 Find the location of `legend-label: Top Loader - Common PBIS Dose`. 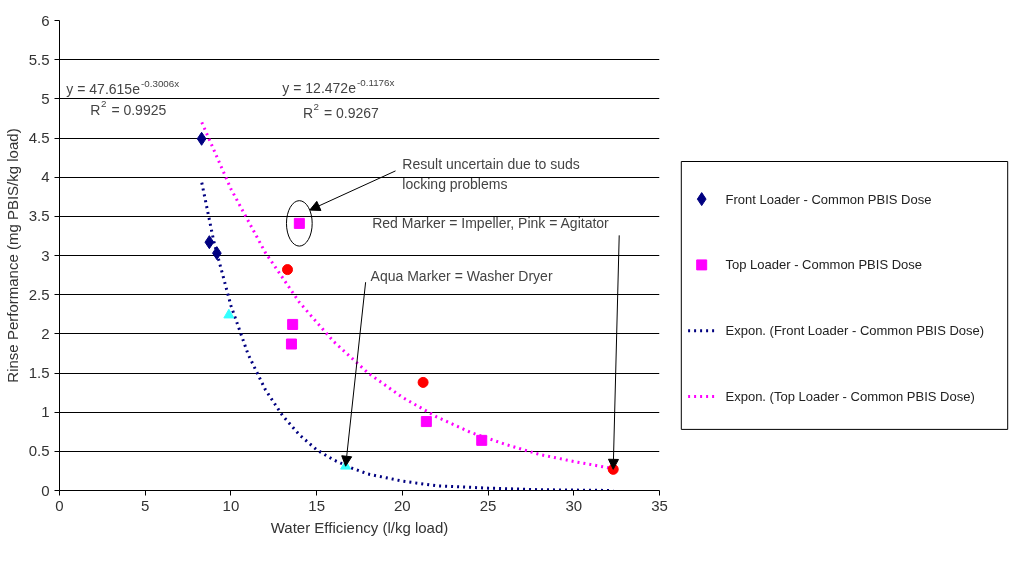

legend-label: Top Loader - Common PBIS Dose is located at coordinates (824, 265).